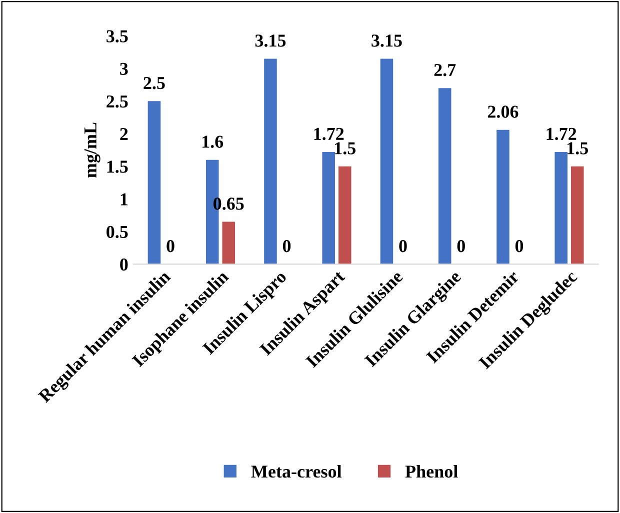 The image size is (620, 513). I want to click on data-label: 2.7, so click(445, 70).